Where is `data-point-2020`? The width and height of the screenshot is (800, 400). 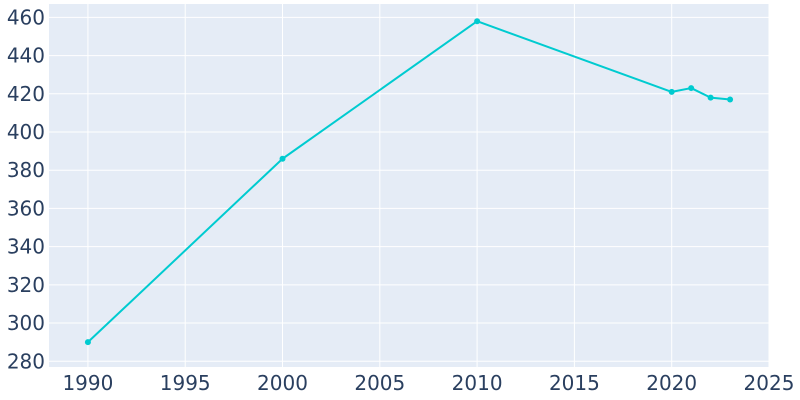 data-point-2020 is located at coordinates (671, 91).